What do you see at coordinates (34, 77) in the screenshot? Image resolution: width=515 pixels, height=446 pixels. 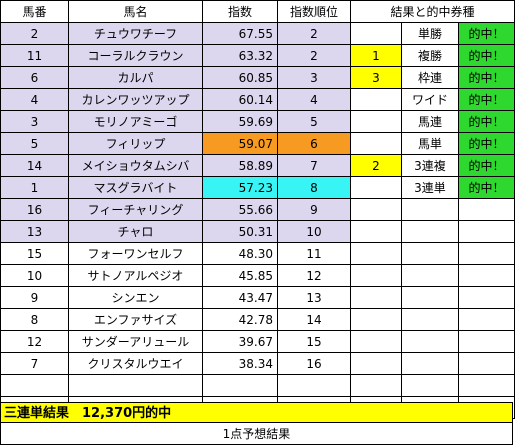 I see `cell-umaban: 6` at bounding box center [34, 77].